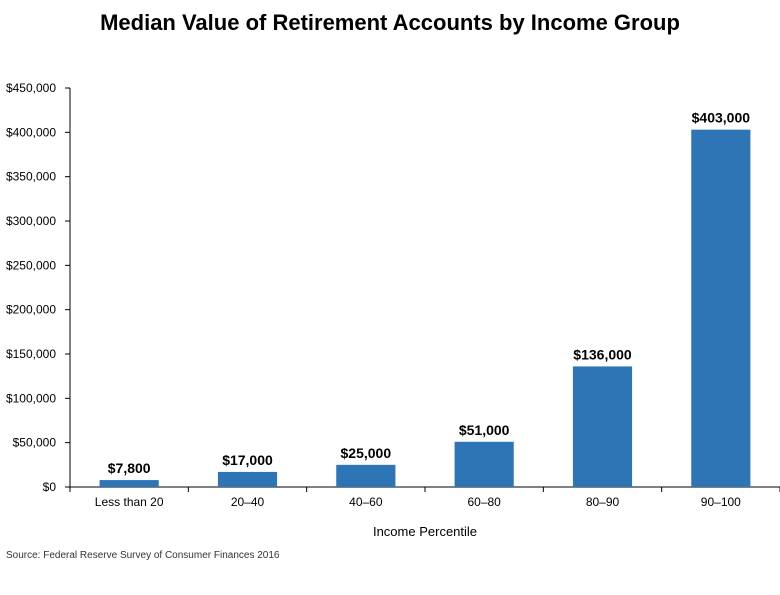 Image resolution: width=780 pixels, height=595 pixels. I want to click on bar-value-label: $403,000, so click(721, 118).